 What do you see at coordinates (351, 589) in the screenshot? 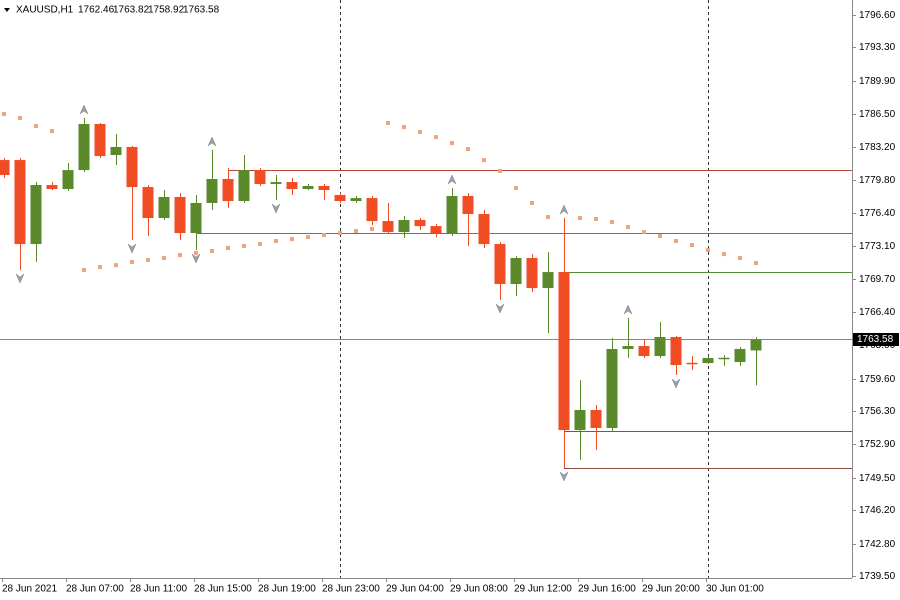
I see `x-tick-label: 28 Jun 23:00` at bounding box center [351, 589].